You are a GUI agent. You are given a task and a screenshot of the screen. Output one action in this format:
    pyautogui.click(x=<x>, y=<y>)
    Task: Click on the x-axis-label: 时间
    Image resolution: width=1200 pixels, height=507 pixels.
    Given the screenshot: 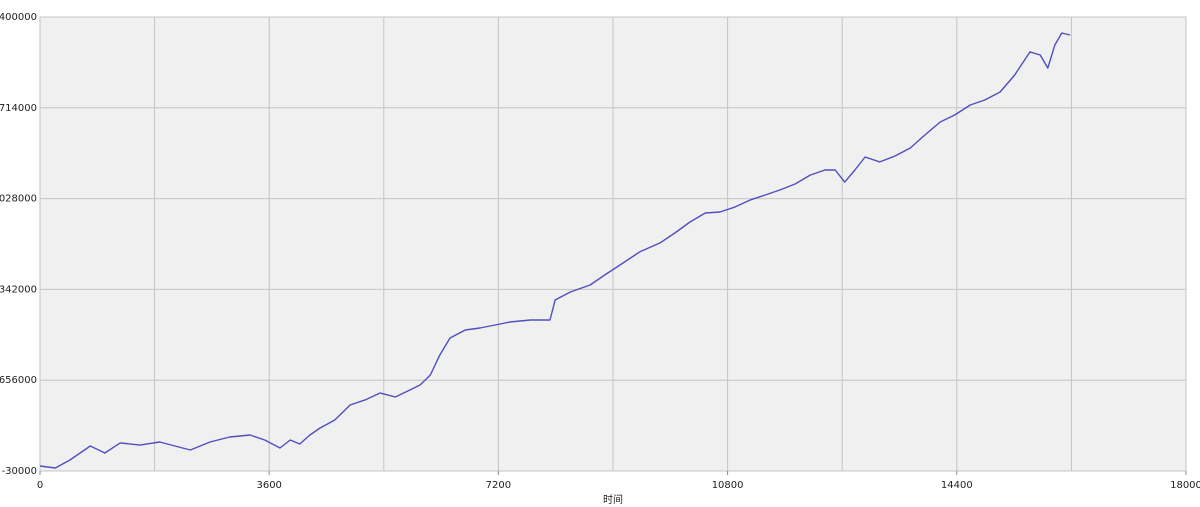 What is the action you would take?
    pyautogui.click(x=613, y=499)
    